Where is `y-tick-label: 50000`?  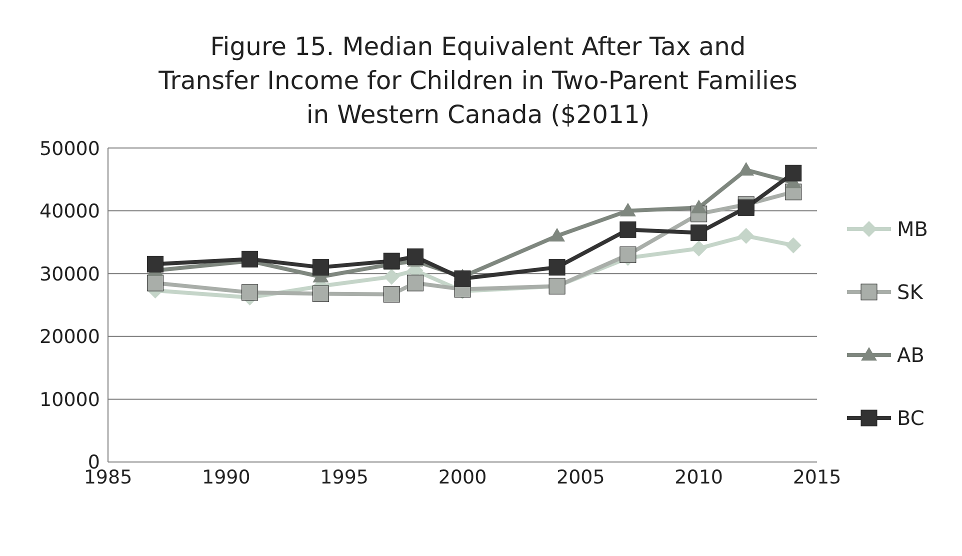 y-tick-label: 50000 is located at coordinates (70, 149).